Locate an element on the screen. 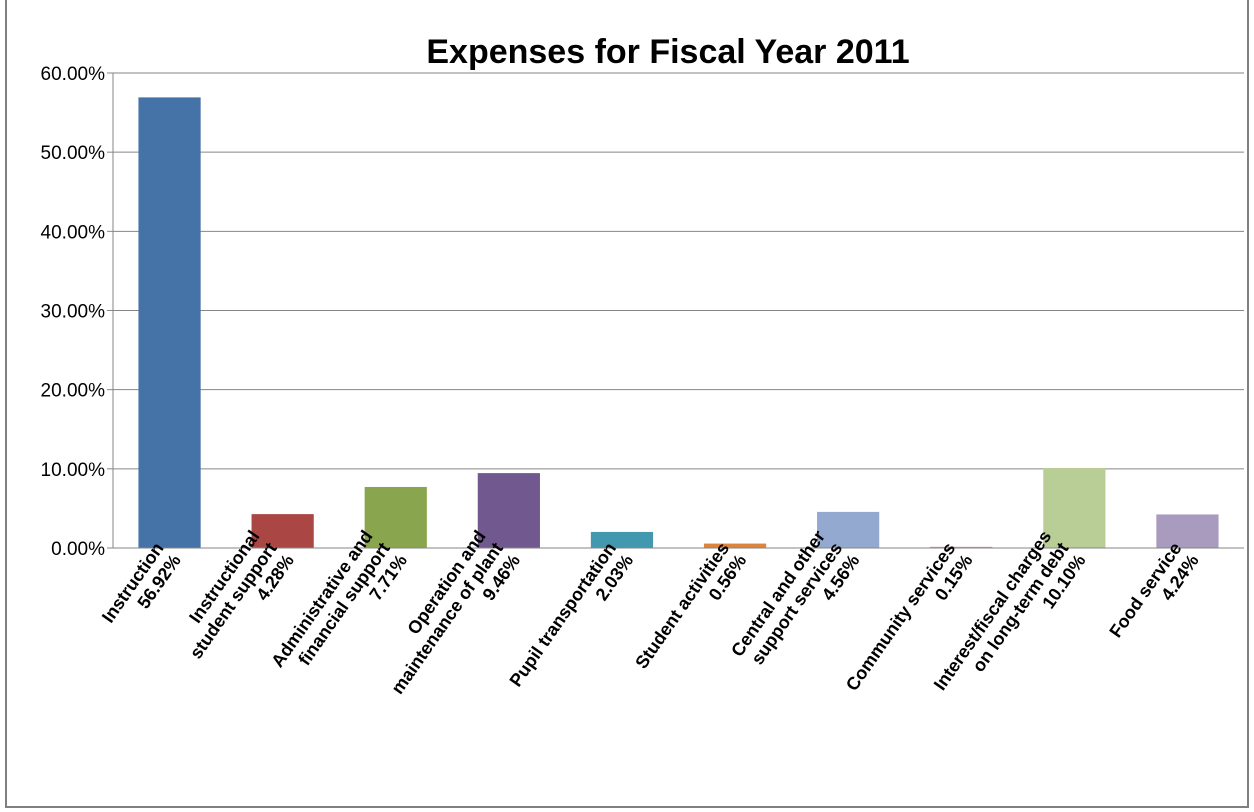 This screenshot has height=812, width=1254. y-tick-label: 30.00% is located at coordinates (73, 312).